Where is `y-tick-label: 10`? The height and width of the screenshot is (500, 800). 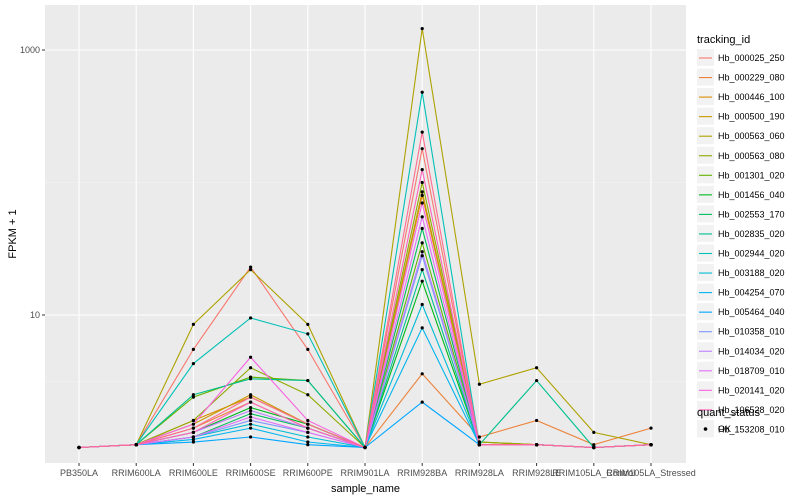 y-tick-label: 10 is located at coordinates (35, 315).